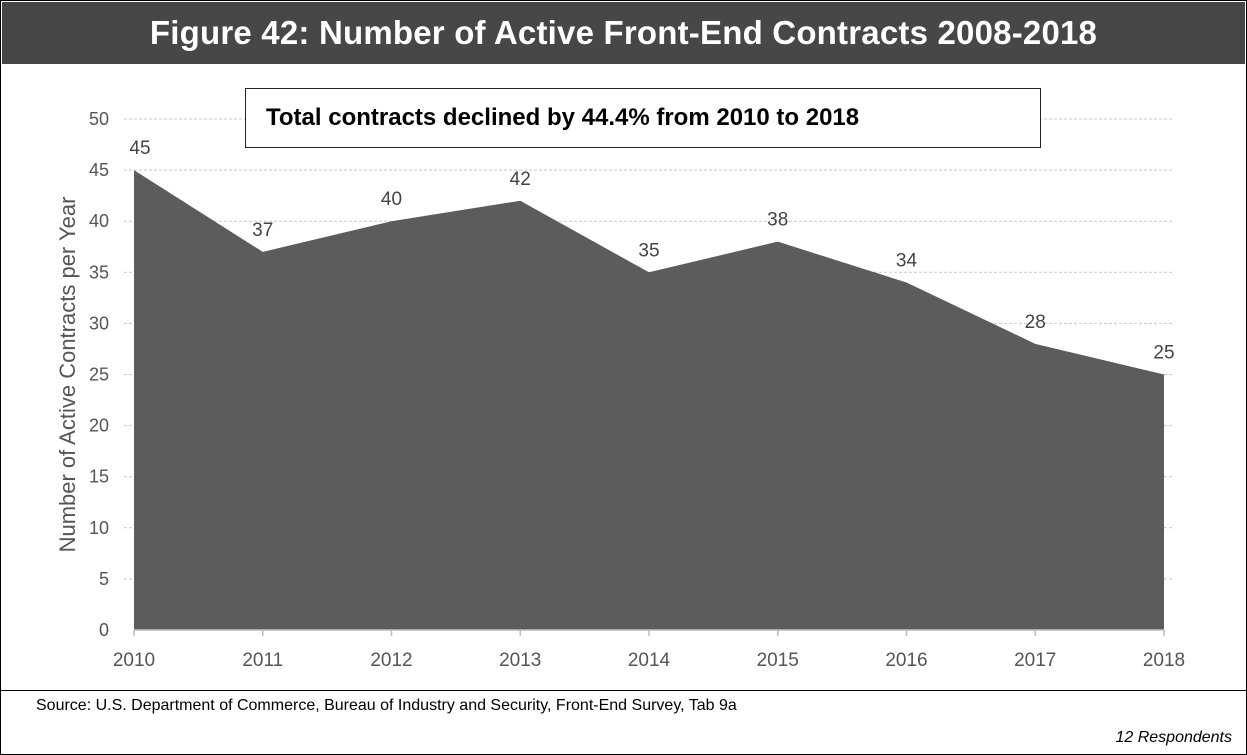 The image size is (1247, 755). I want to click on x-tick-label: 2016, so click(906, 660).